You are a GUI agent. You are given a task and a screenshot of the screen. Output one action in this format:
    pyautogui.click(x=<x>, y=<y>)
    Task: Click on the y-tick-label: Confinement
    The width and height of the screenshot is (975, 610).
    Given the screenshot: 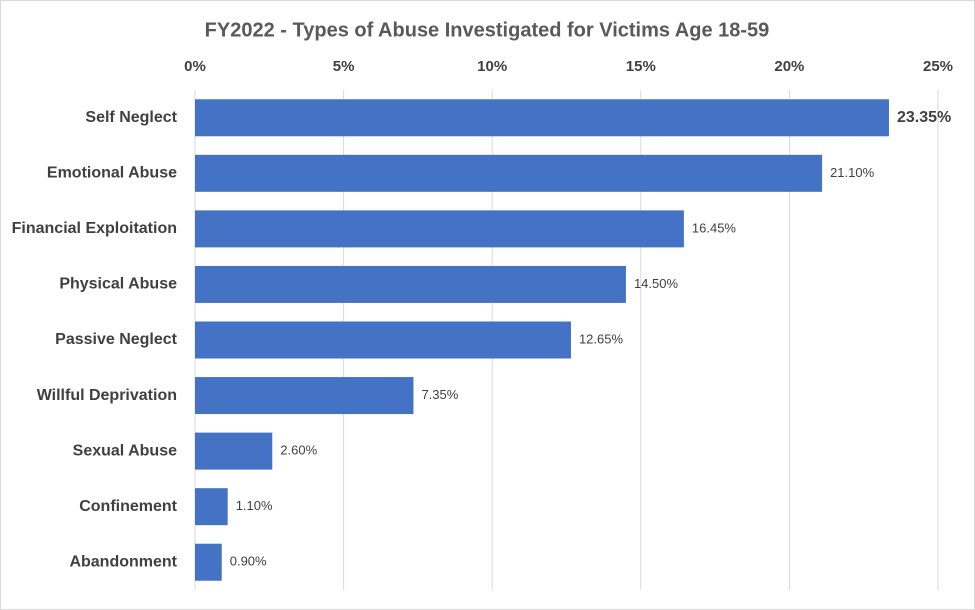 What is the action you would take?
    pyautogui.click(x=128, y=506)
    